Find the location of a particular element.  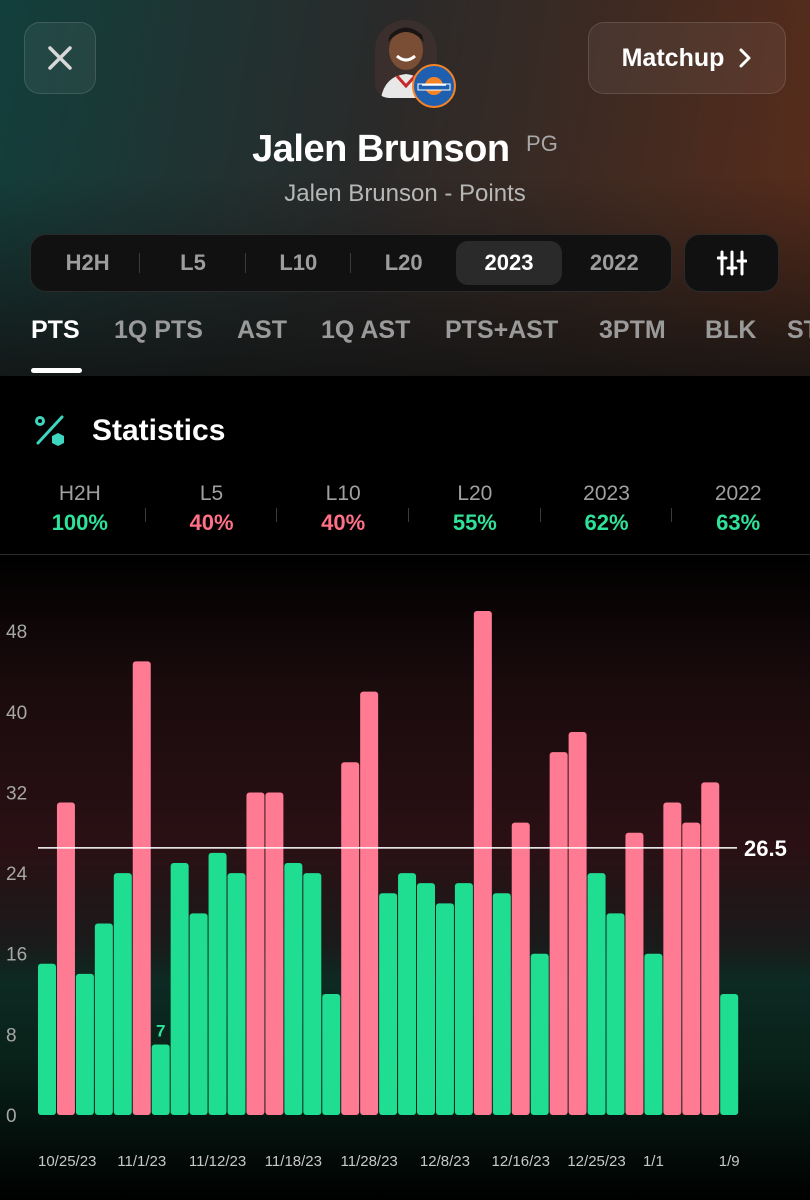

x-tick-label: 12/25/23 is located at coordinates (596, 1161).